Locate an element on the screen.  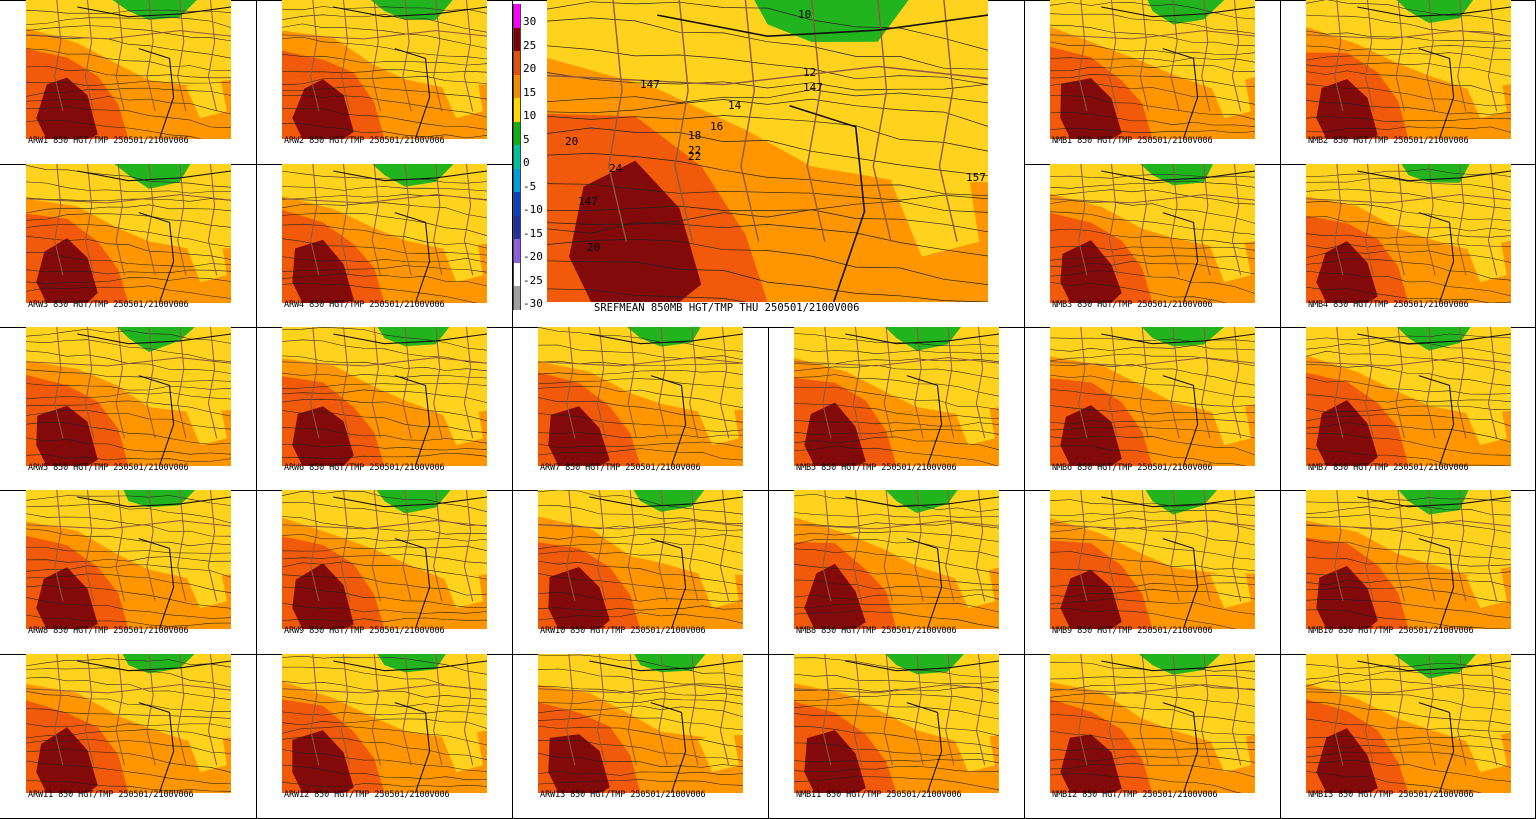
member-caption: NMB12 850 HGT/TMP 250501/2100V006 is located at coordinates (1135, 795).